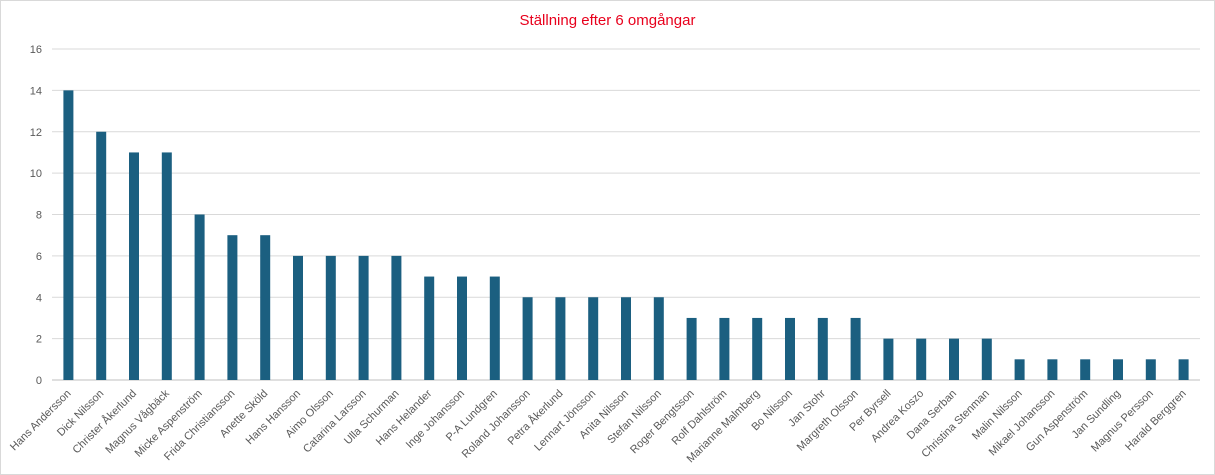  I want to click on y-axis-ticks: 0 2 4 6 8 10 12 14 16, so click(36, 215).